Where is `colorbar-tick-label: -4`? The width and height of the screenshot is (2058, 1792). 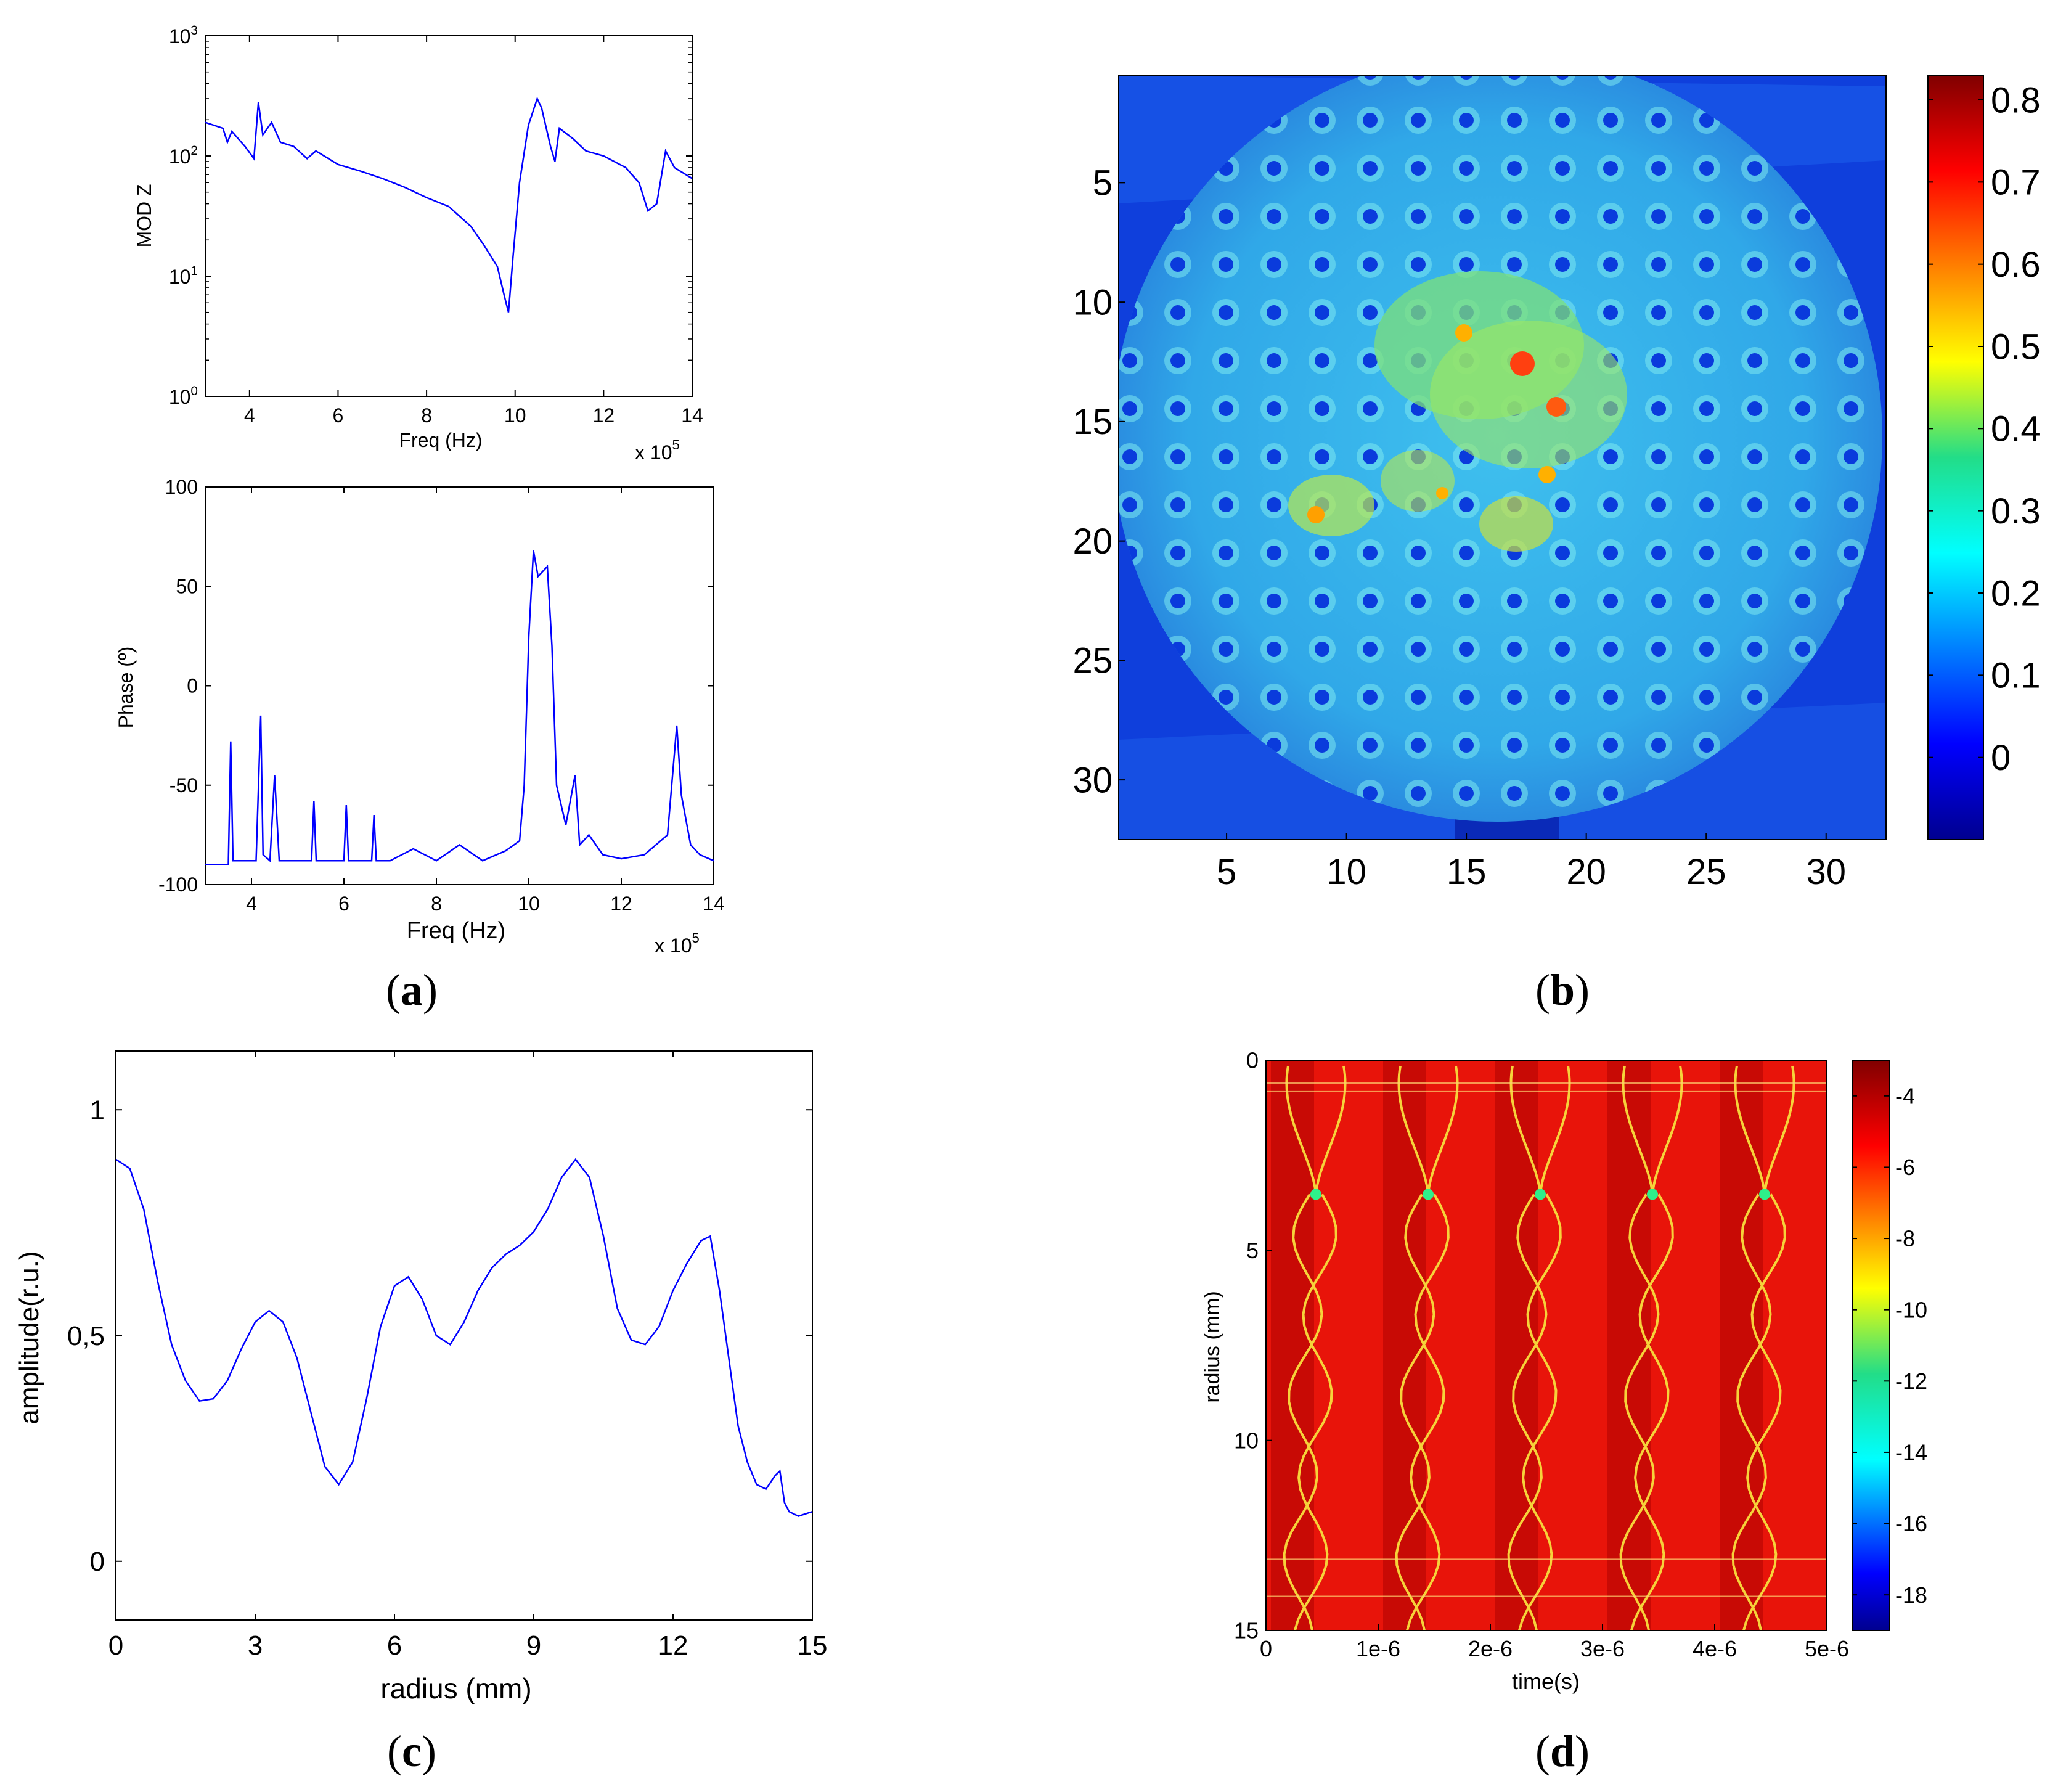 colorbar-tick-label: -4 is located at coordinates (1905, 1095).